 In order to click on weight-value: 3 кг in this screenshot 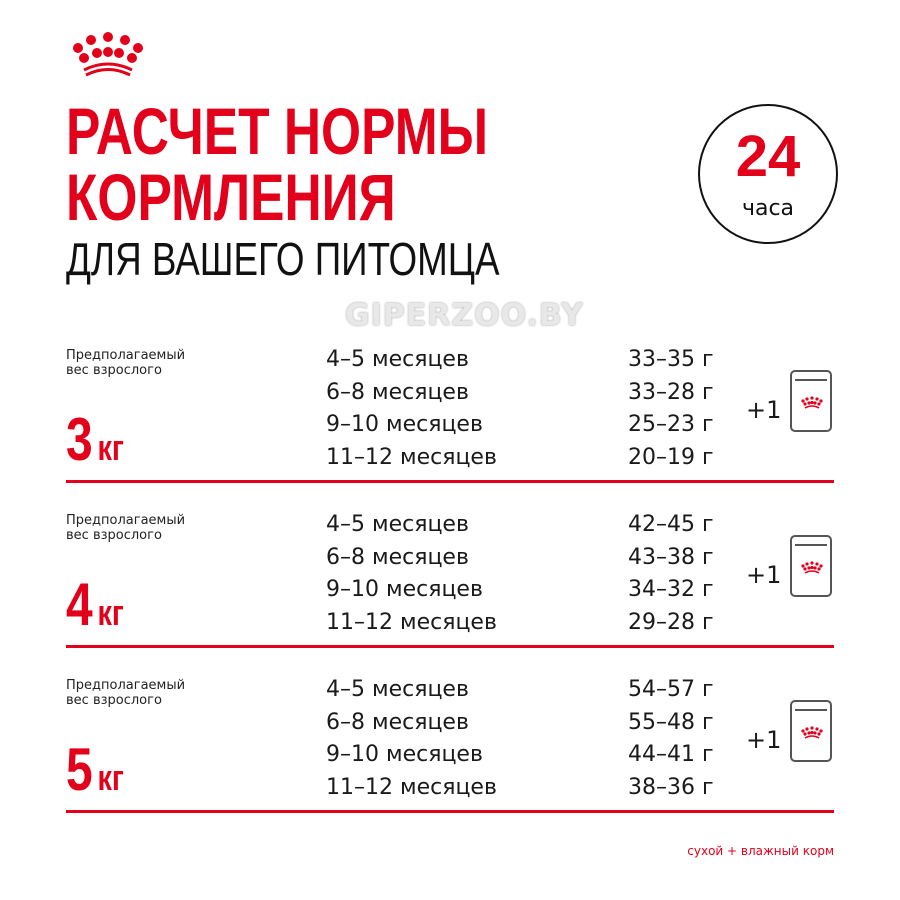, I will do `click(95, 440)`.